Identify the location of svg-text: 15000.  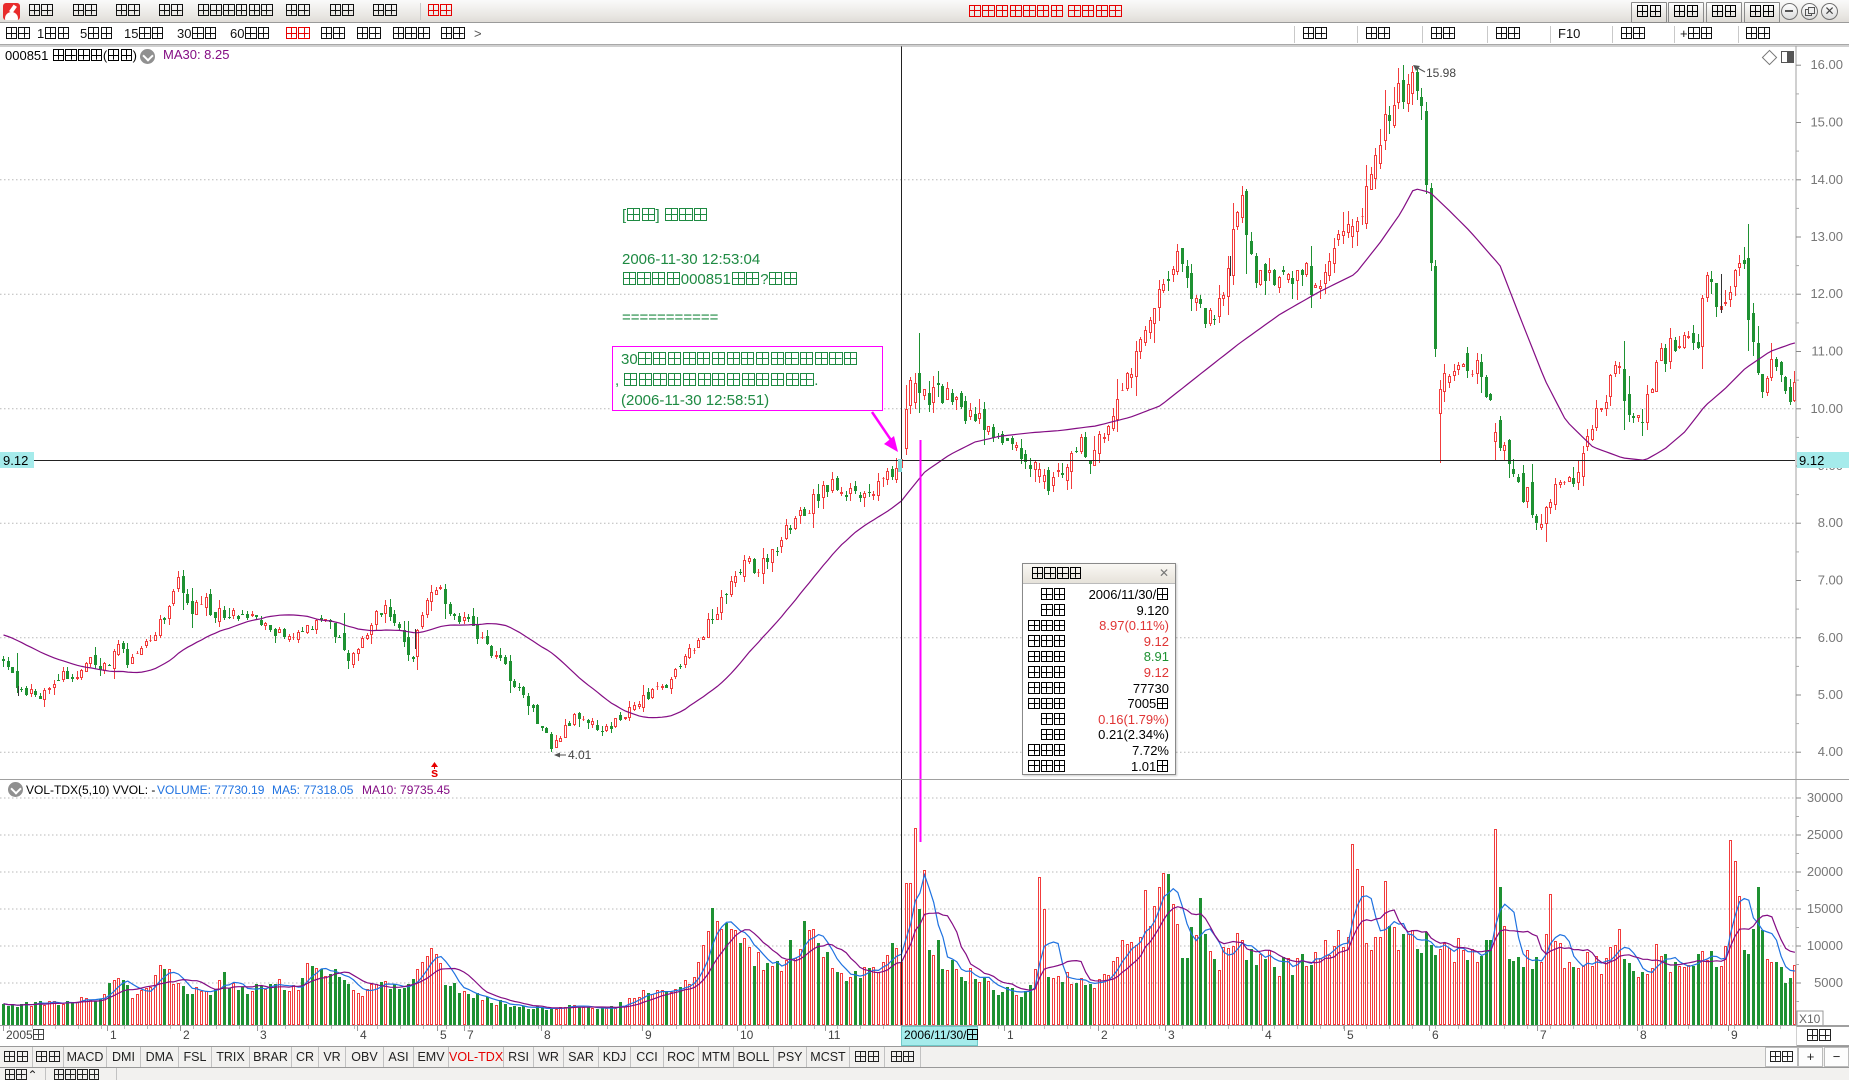
(1825, 908).